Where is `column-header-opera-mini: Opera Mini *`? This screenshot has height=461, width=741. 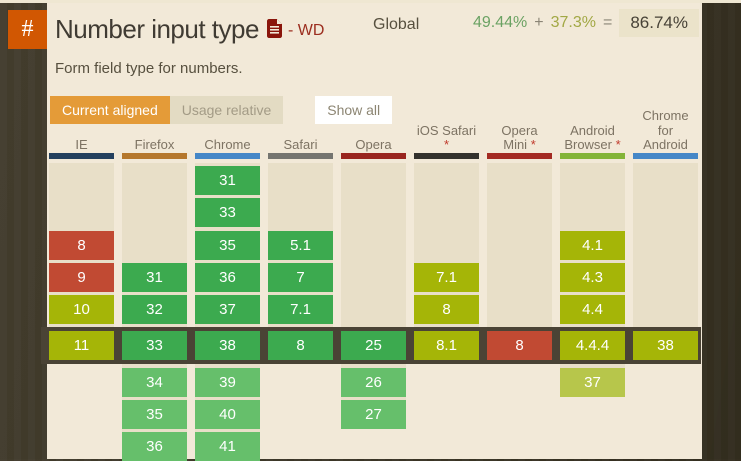 column-header-opera-mini: Opera Mini * is located at coordinates (519, 137).